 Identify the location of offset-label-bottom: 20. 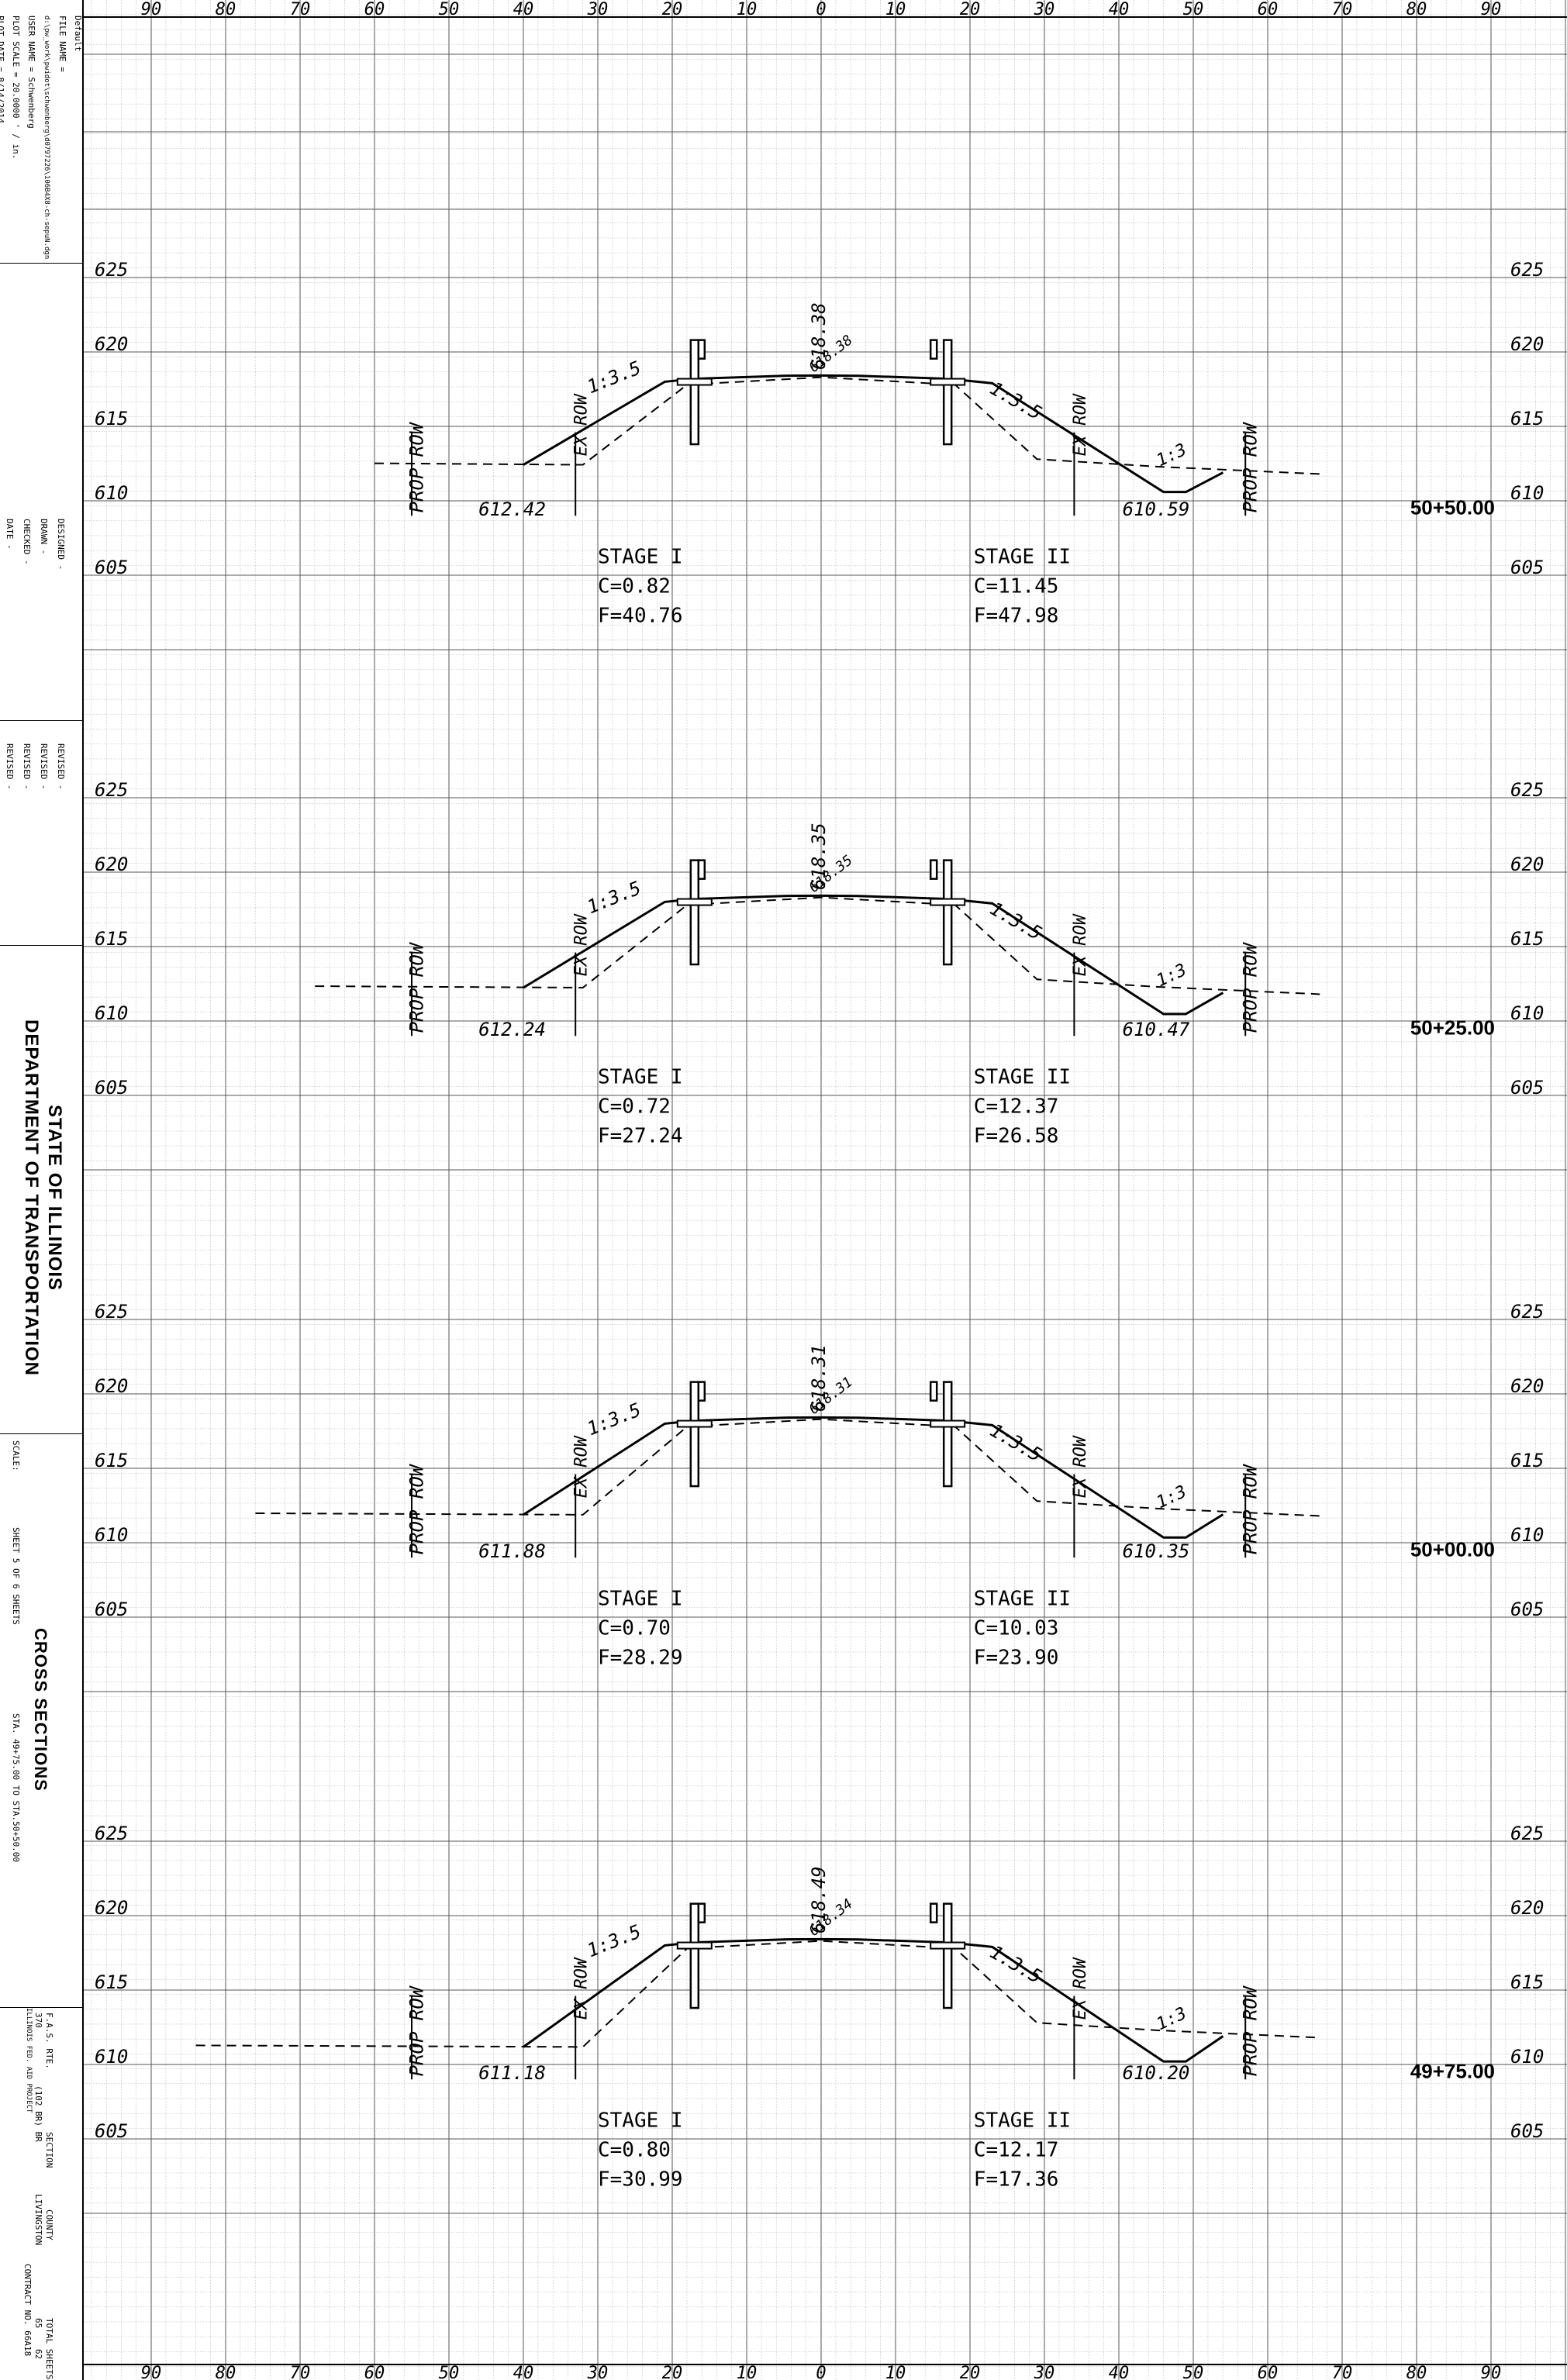
(672, 2372).